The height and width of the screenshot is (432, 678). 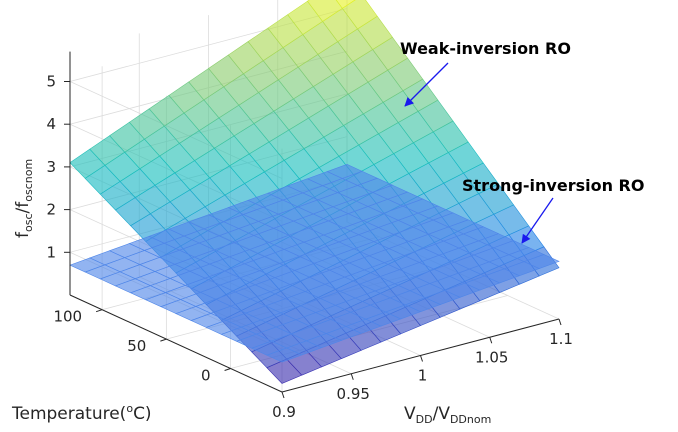 What do you see at coordinates (51, 82) in the screenshot?
I see `z-tick-label: 5` at bounding box center [51, 82].